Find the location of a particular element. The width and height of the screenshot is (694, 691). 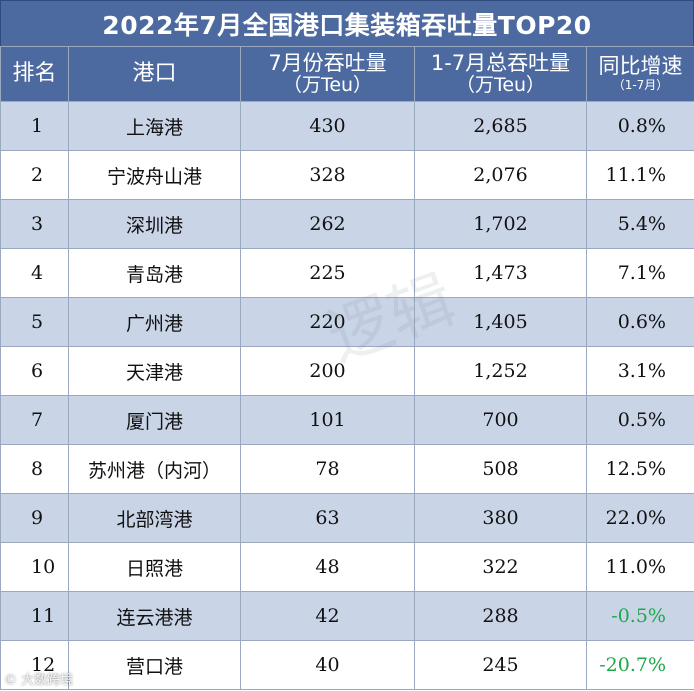

table-row: 3 深圳港 262 1,702 5.4% is located at coordinates (347, 224).